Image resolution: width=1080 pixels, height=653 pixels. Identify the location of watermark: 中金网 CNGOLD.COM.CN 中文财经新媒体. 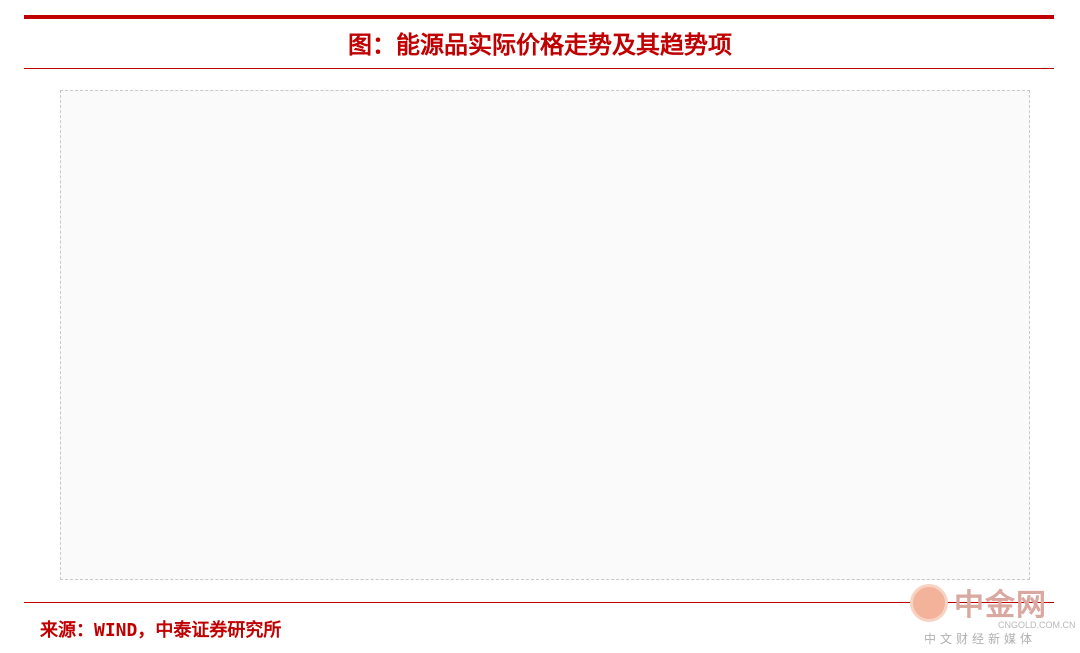
(991, 614).